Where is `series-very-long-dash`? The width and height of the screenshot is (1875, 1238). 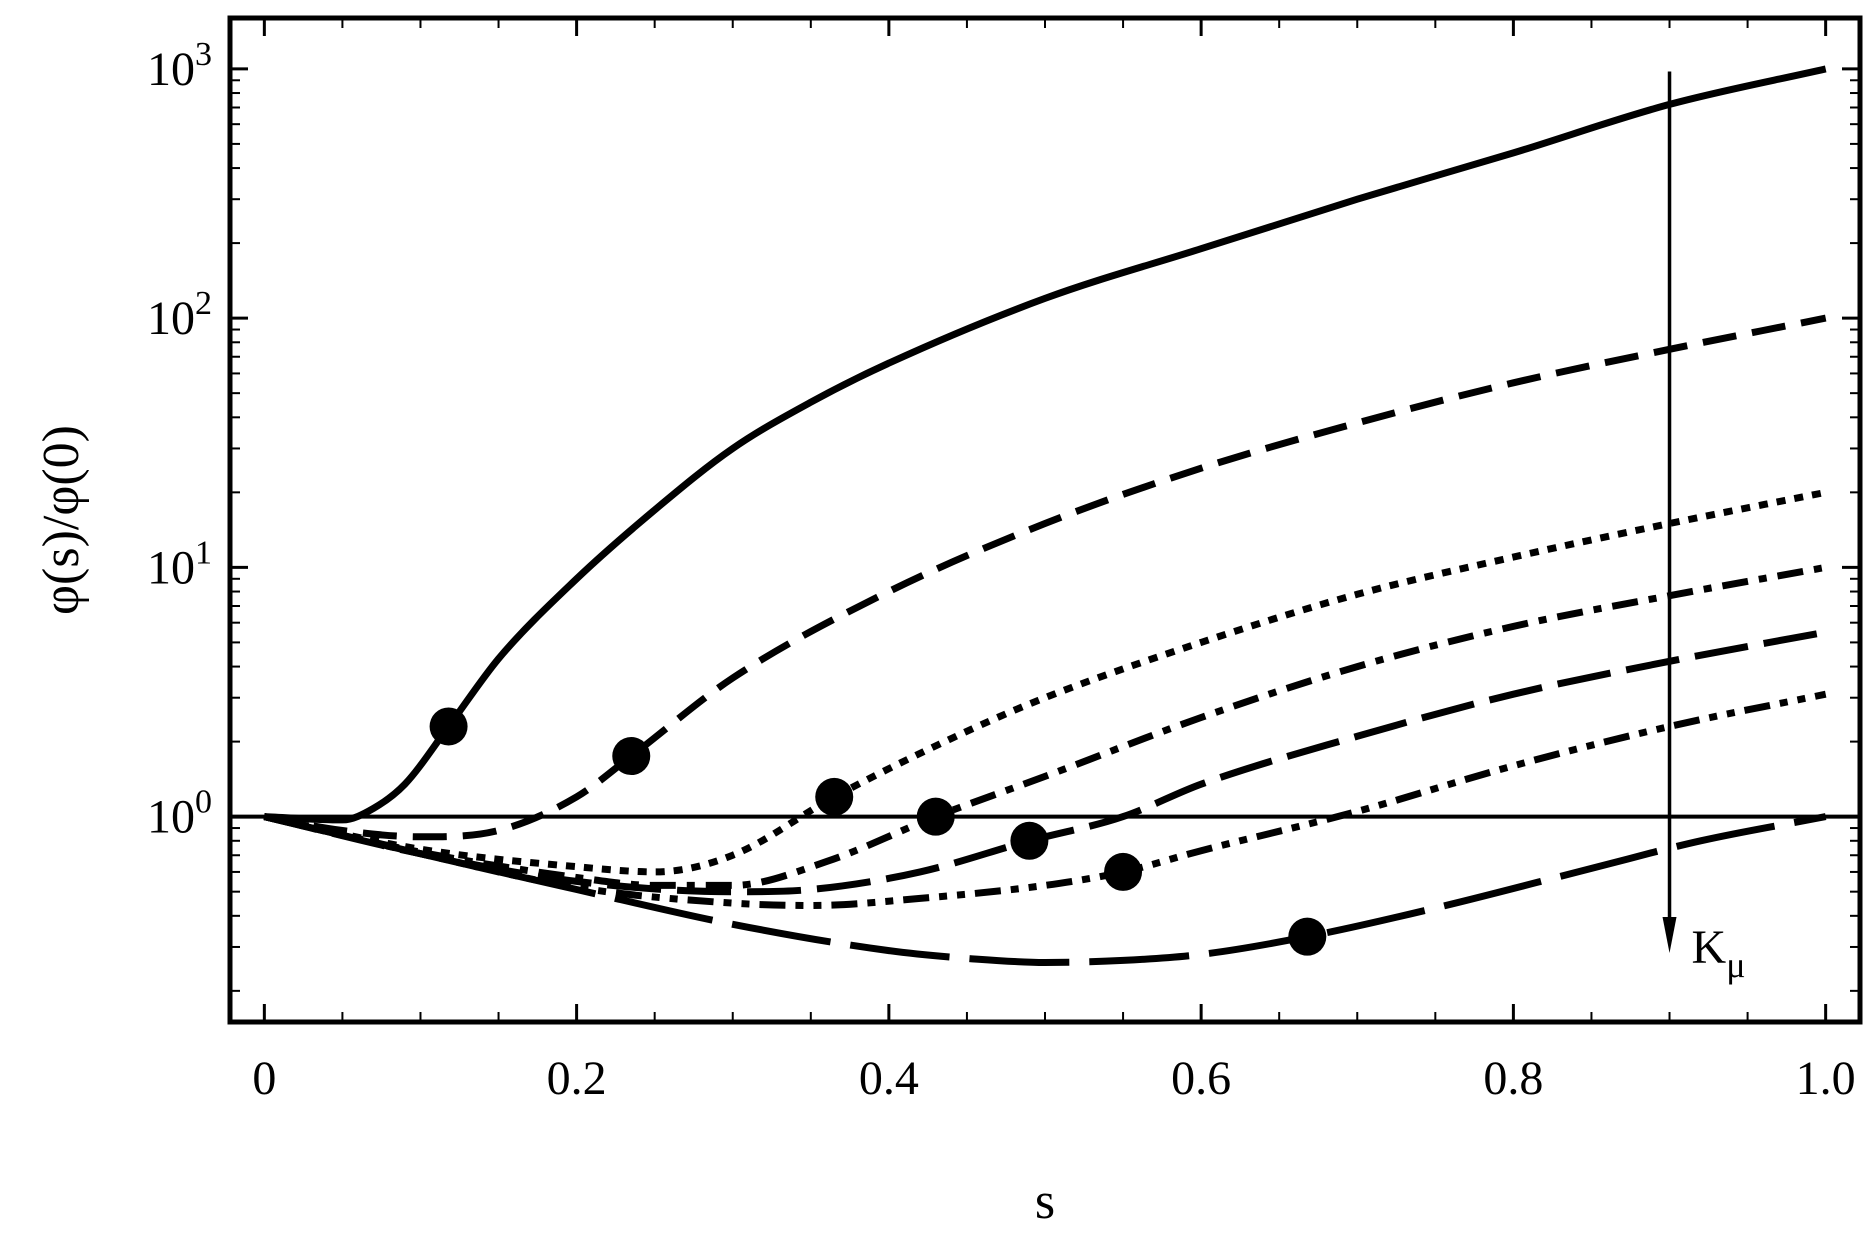 series-very-long-dash is located at coordinates (1045, 890).